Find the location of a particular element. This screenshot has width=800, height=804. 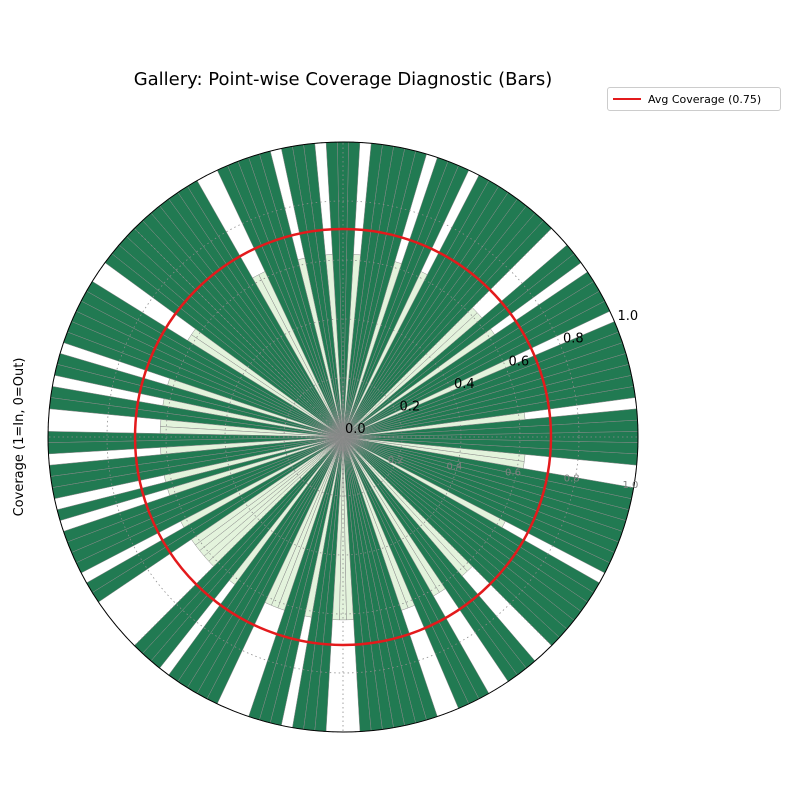

legend-swatch-avg is located at coordinates (627, 99).